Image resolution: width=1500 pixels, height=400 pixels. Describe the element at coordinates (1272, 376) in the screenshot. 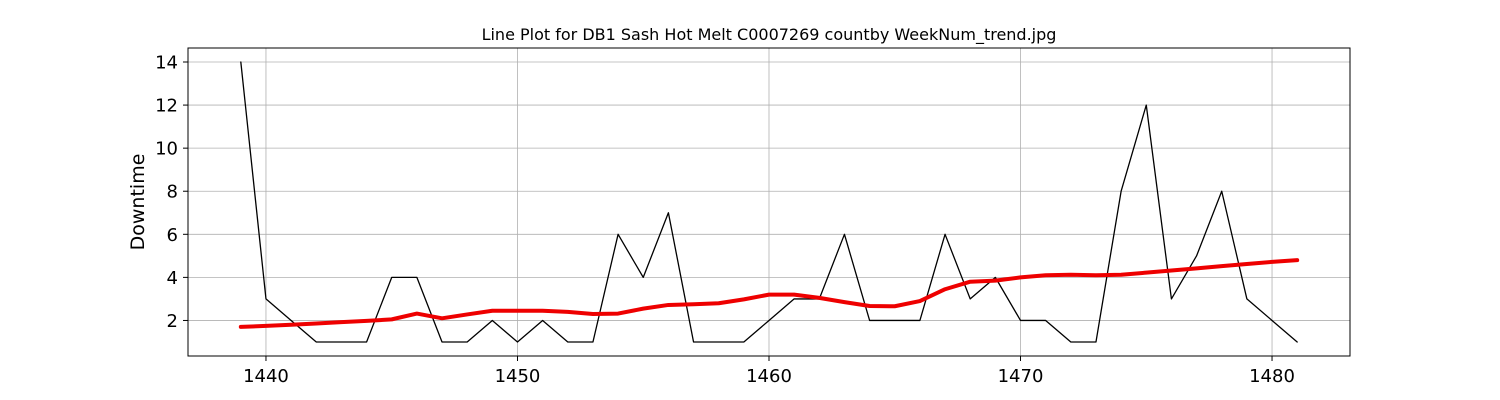

I see `x-tick-label: 1480` at that location.